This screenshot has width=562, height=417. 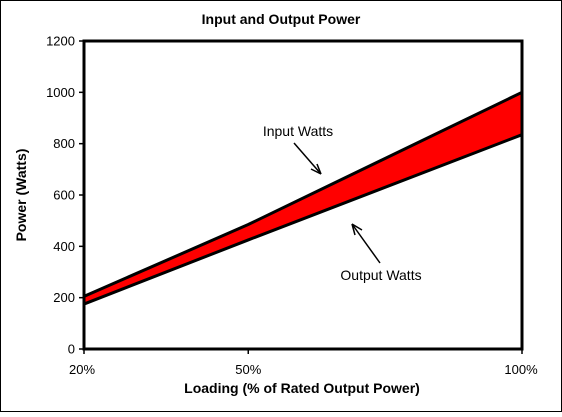 What do you see at coordinates (281, 19) in the screenshot?
I see `chart-title: Input and Output Power` at bounding box center [281, 19].